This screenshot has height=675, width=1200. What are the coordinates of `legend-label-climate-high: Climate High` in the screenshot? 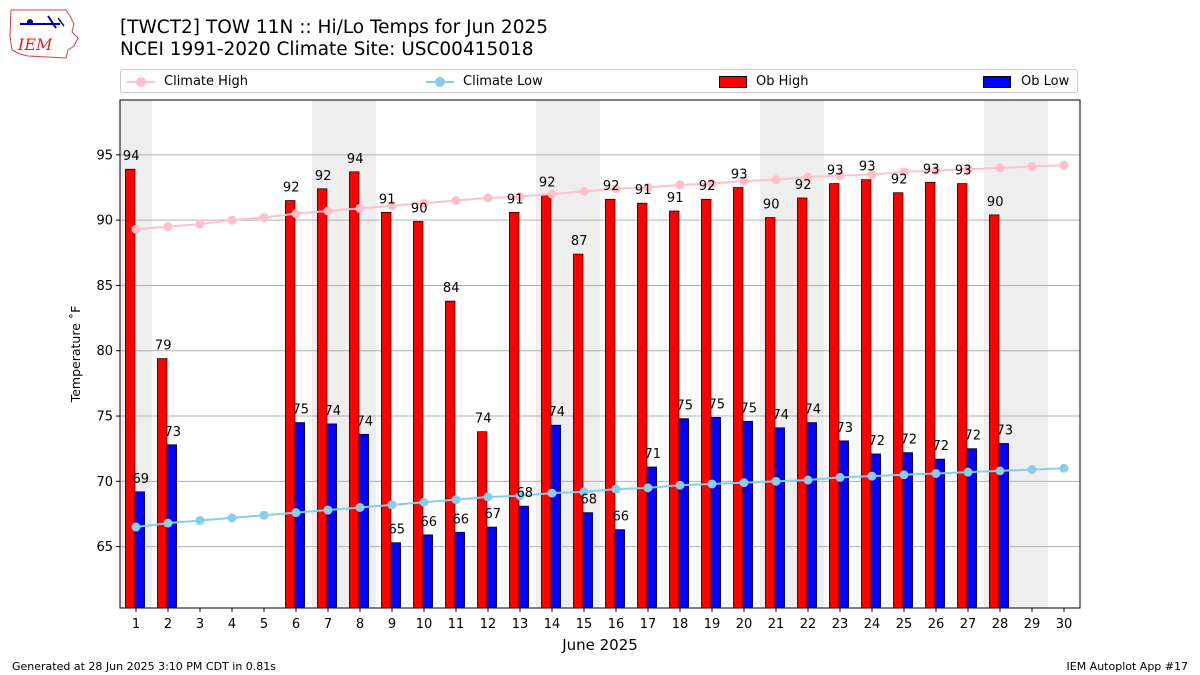 It's located at (206, 81).